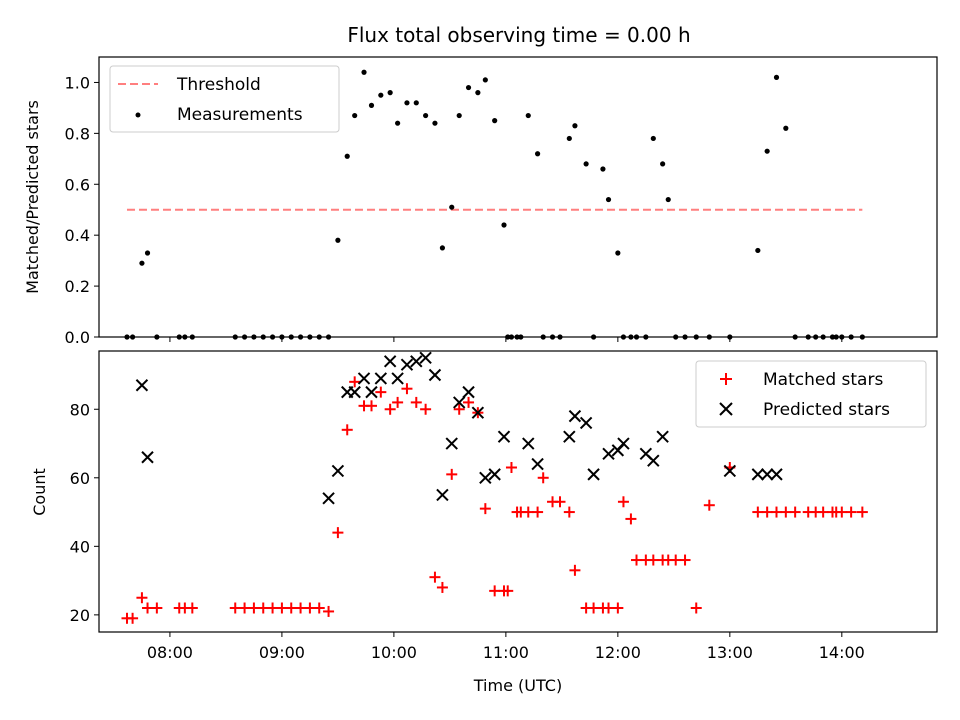  Describe the element at coordinates (80, 478) in the screenshot. I see `bottom-ytick-label: 60` at that location.